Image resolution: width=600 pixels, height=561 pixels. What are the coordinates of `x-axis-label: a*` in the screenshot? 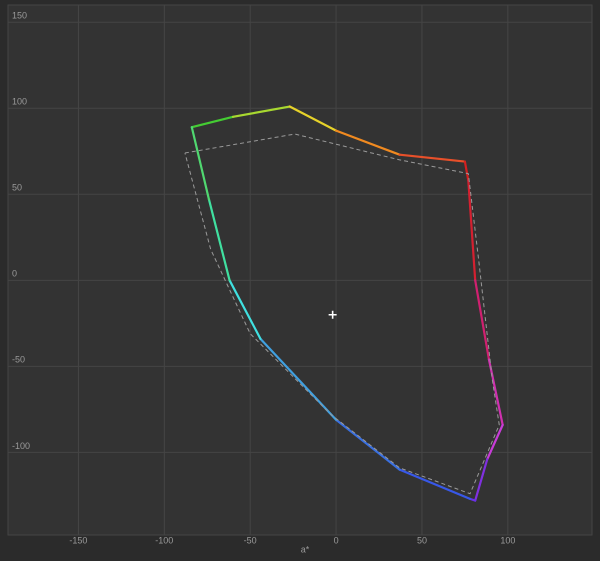 It's located at (305, 549).